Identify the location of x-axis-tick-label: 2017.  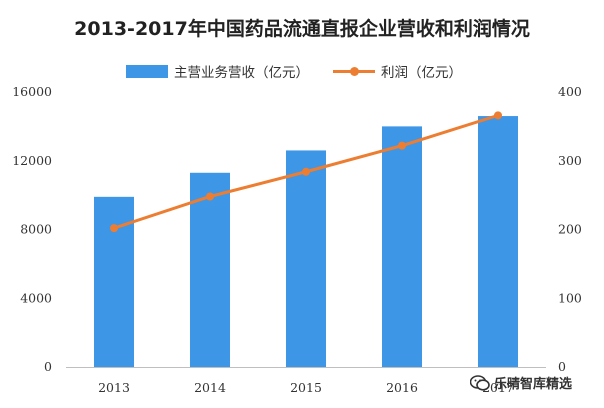
(498, 387).